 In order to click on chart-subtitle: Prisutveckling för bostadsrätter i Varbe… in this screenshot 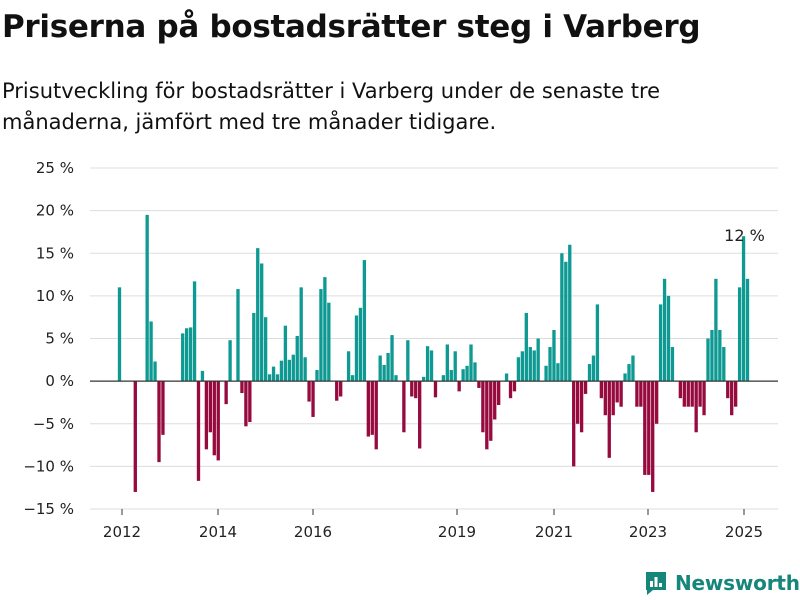, I will do `click(331, 106)`.